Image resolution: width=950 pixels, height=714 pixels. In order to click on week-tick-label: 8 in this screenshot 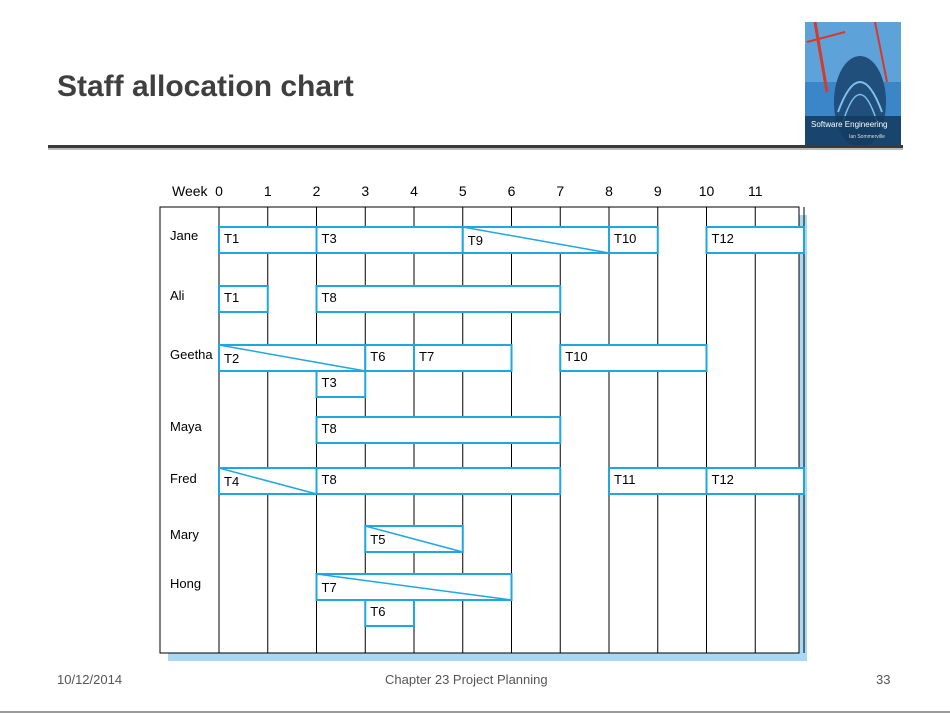, I will do `click(609, 191)`.